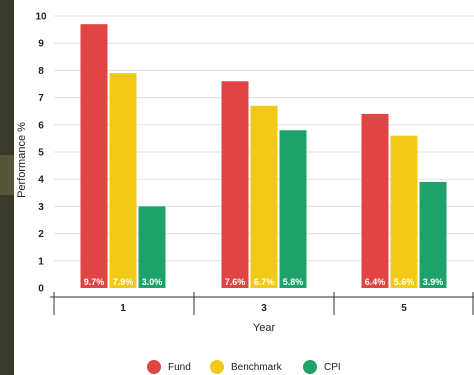 The height and width of the screenshot is (375, 474). I want to click on legend-label-cpi: CPI, so click(332, 367).